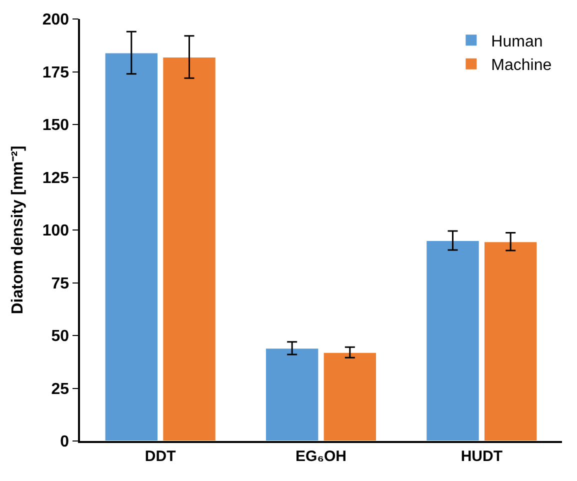  Describe the element at coordinates (60, 337) in the screenshot. I see `y-tick-label: 50` at that location.